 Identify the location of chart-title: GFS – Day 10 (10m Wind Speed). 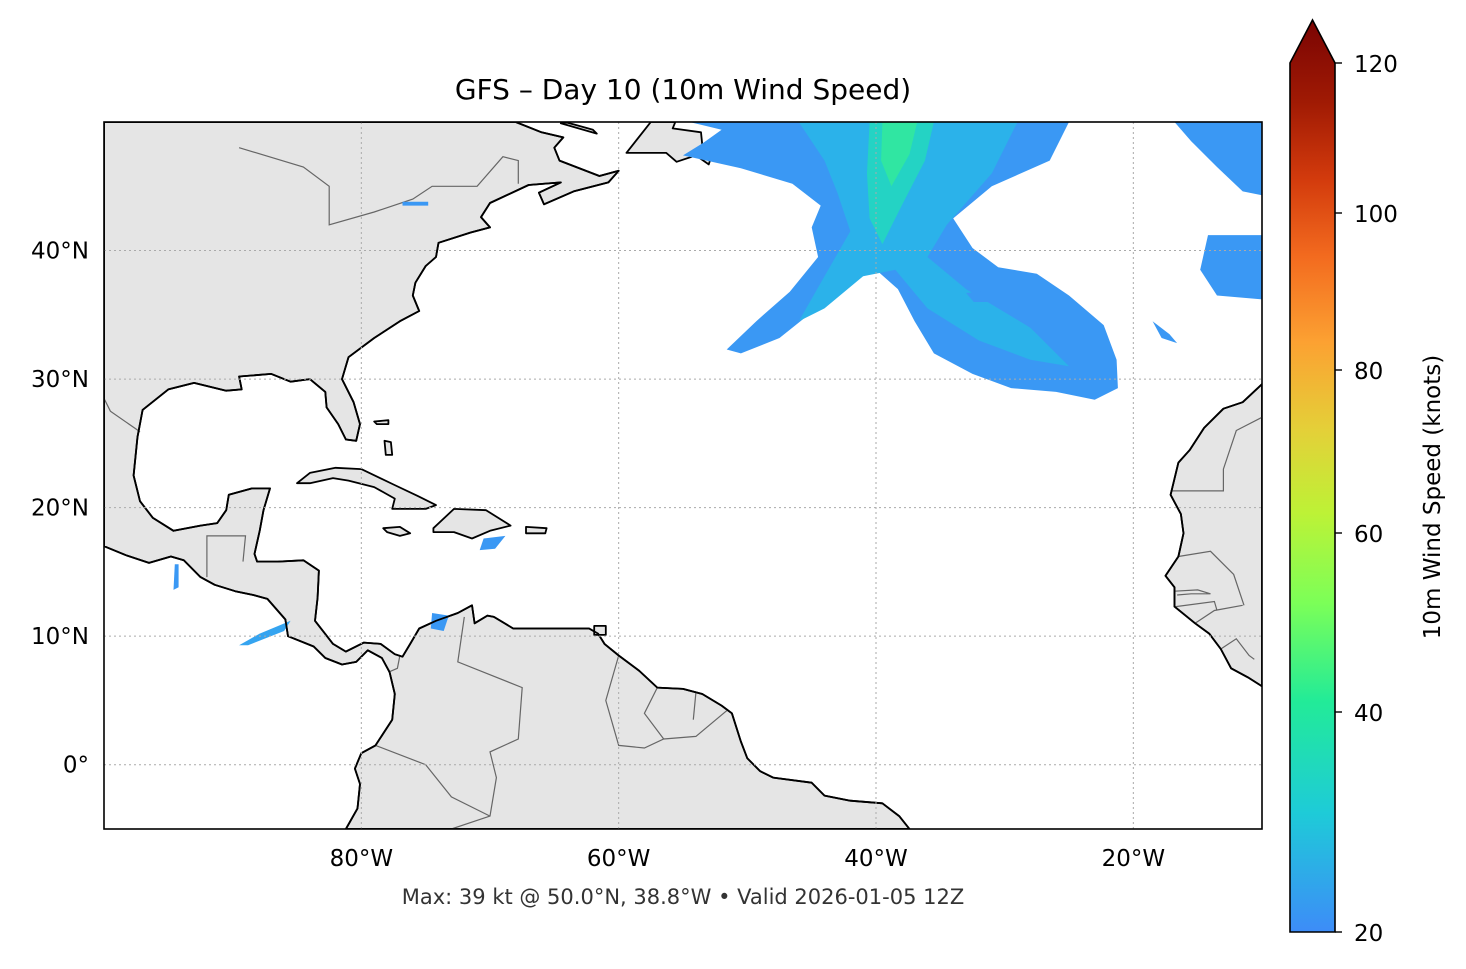
(683, 89).